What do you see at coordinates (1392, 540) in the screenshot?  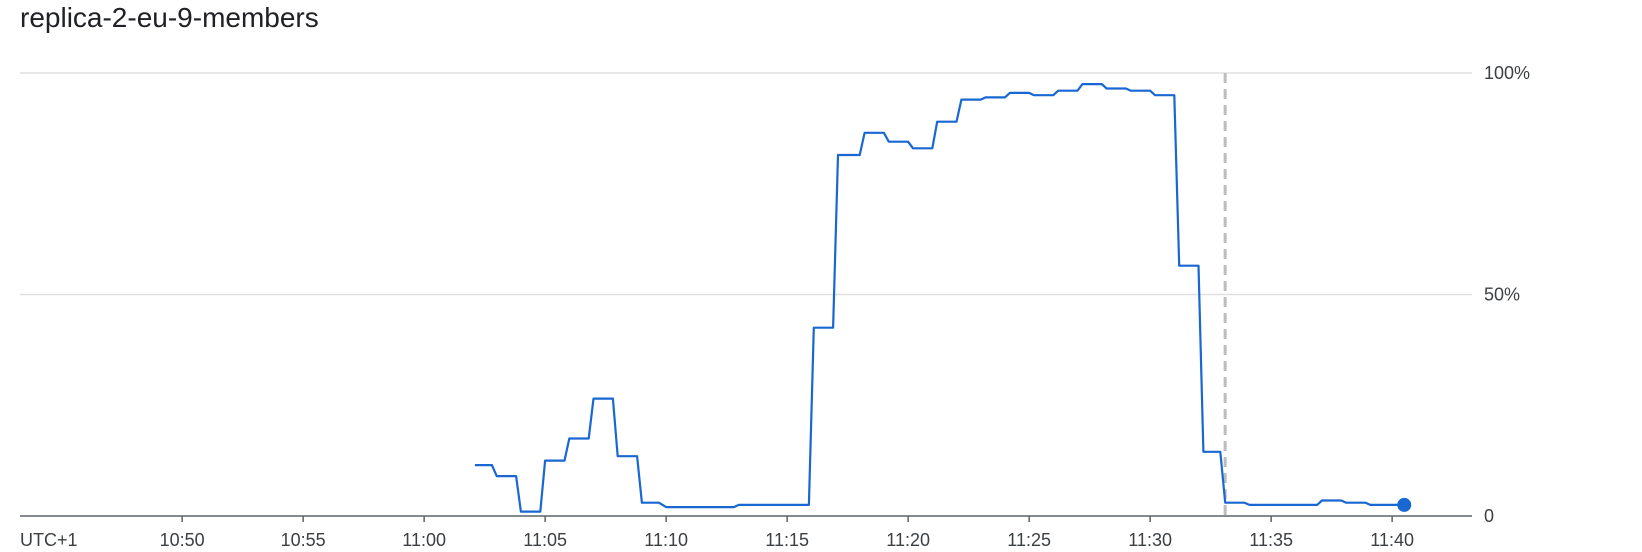 I see `x-tick-label: 11:40` at bounding box center [1392, 540].